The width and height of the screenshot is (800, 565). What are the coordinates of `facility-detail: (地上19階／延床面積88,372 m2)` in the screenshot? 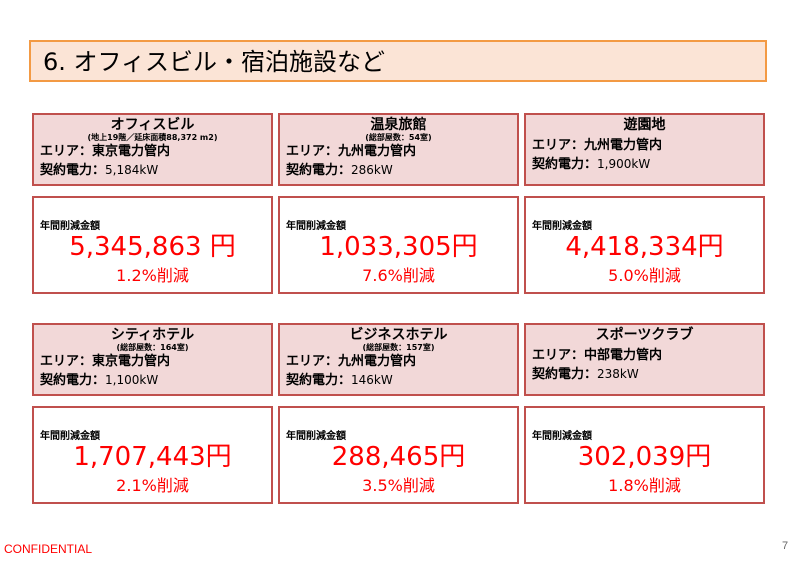 It's located at (152, 137).